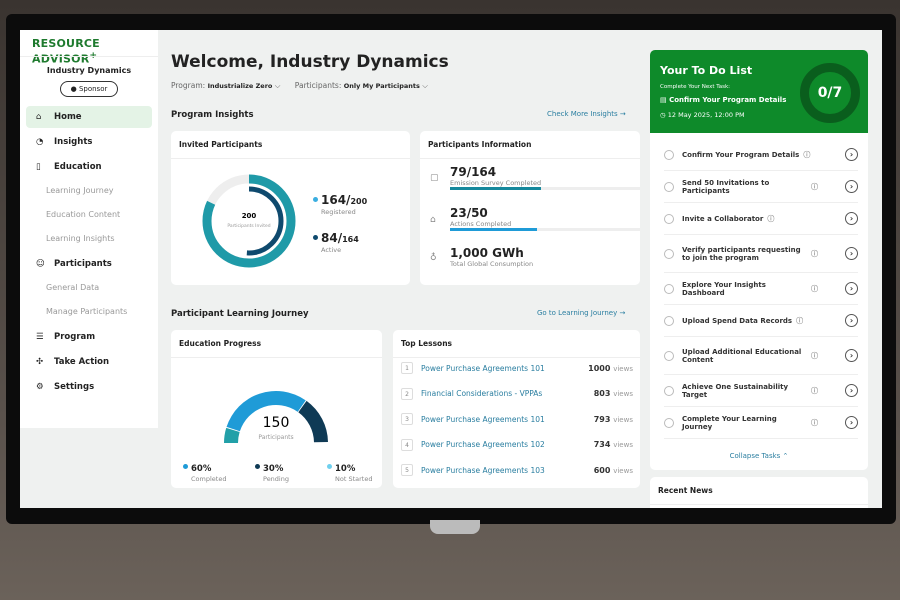 The image size is (900, 600). What do you see at coordinates (723, 100) in the screenshot?
I see `next-task-link: ▤ Confirm Your Program Details` at bounding box center [723, 100].